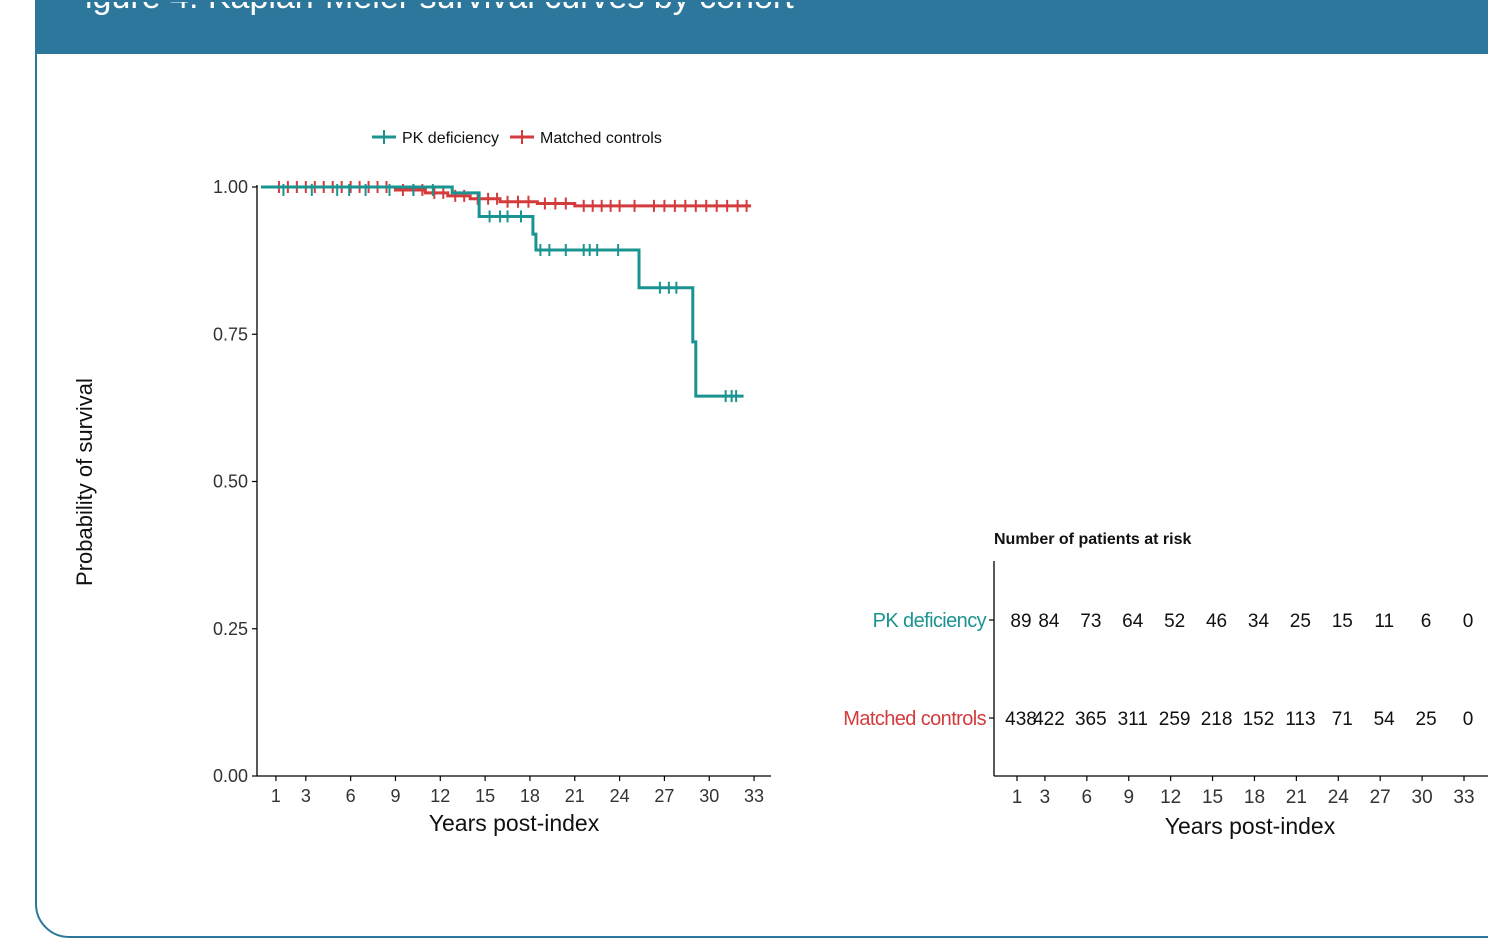  Describe the element at coordinates (1300, 719) in the screenshot. I see `risk-count-matched-controls: 113` at that location.